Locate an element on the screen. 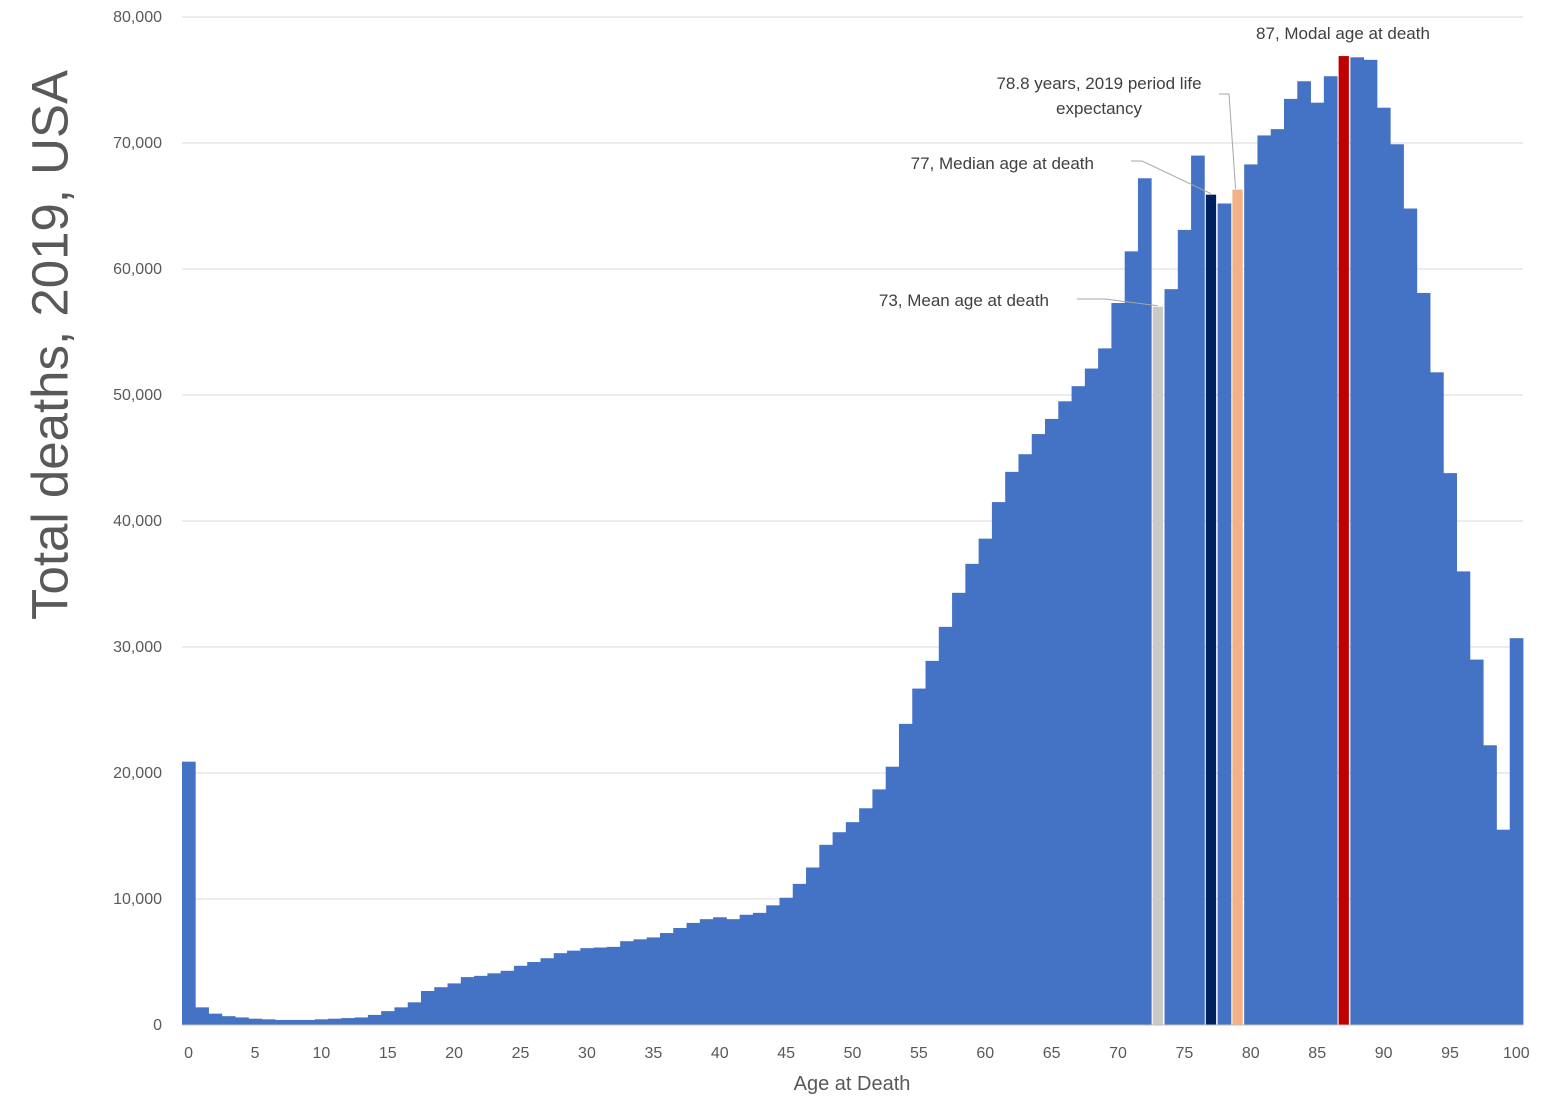  annotation-modal: 87, Modal age at death is located at coordinates (1343, 33).